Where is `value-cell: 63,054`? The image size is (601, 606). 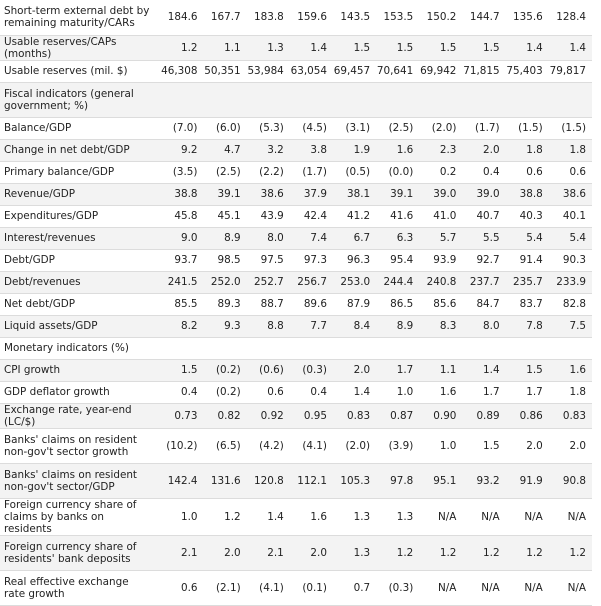
value-cell: 63,054 is located at coordinates (311, 71).